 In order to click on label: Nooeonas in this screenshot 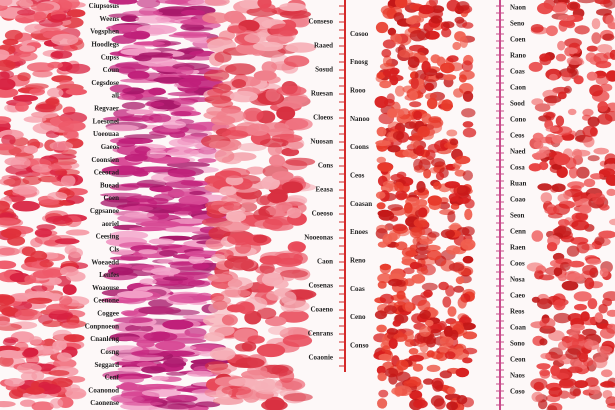, I will do `click(318, 238)`.